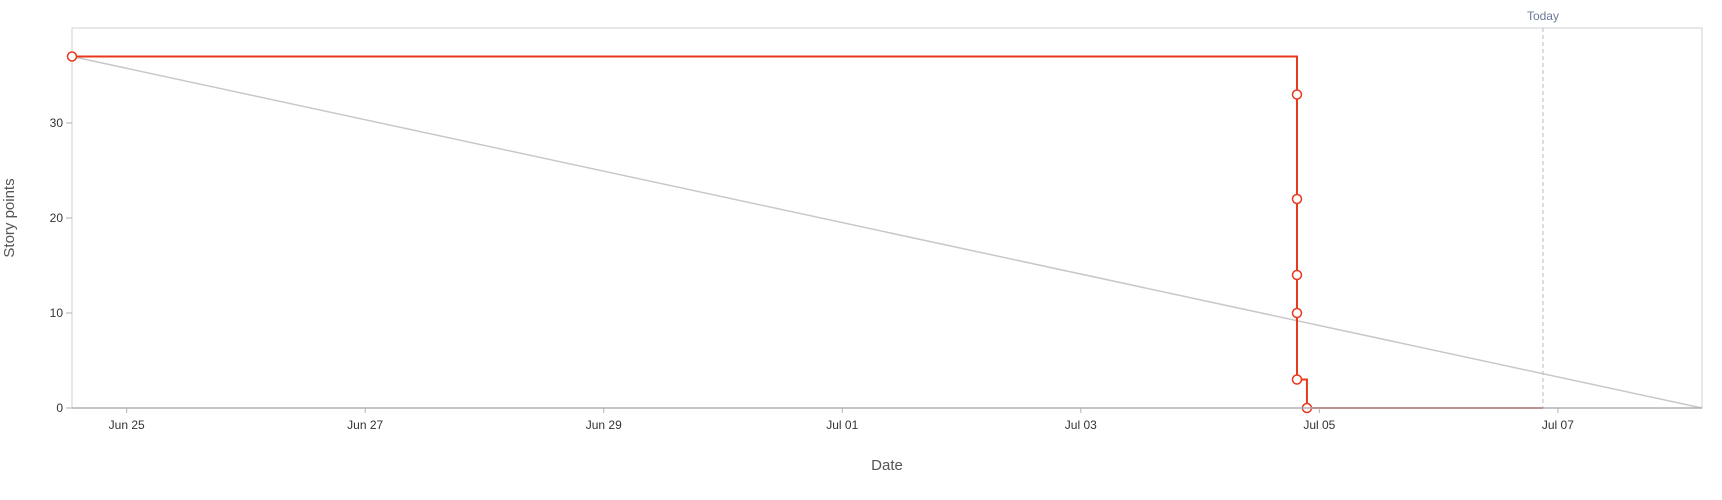 The height and width of the screenshot is (500, 1722). I want to click on x-tick-label: Jun 25, so click(127, 425).